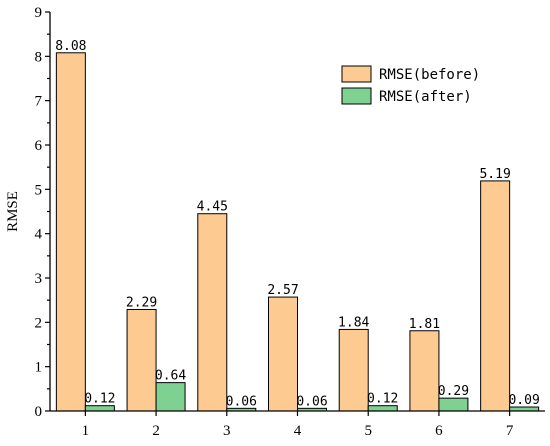 The width and height of the screenshot is (550, 446). What do you see at coordinates (453, 391) in the screenshot?
I see `data-label-after-6: 0.29` at bounding box center [453, 391].